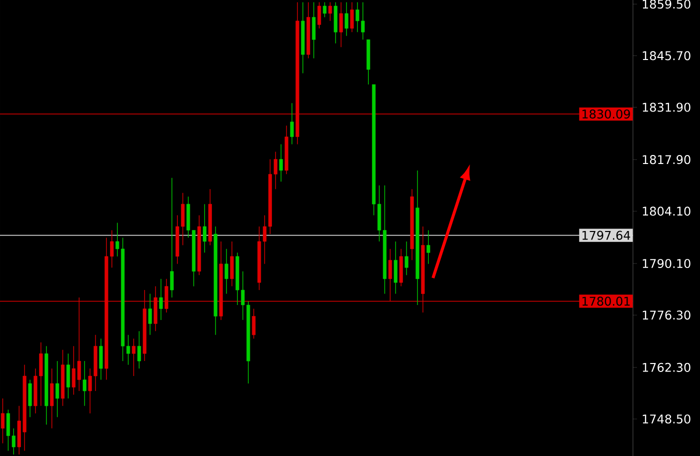 The image size is (700, 456). What do you see at coordinates (606, 114) in the screenshot?
I see `ref-line-label: 1830.09` at bounding box center [606, 114].